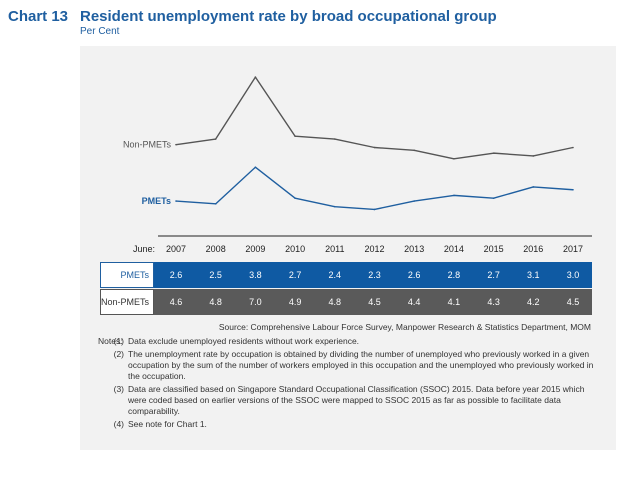 The image size is (637, 487). I want to click on x-tick-label: 2011, so click(334, 249).